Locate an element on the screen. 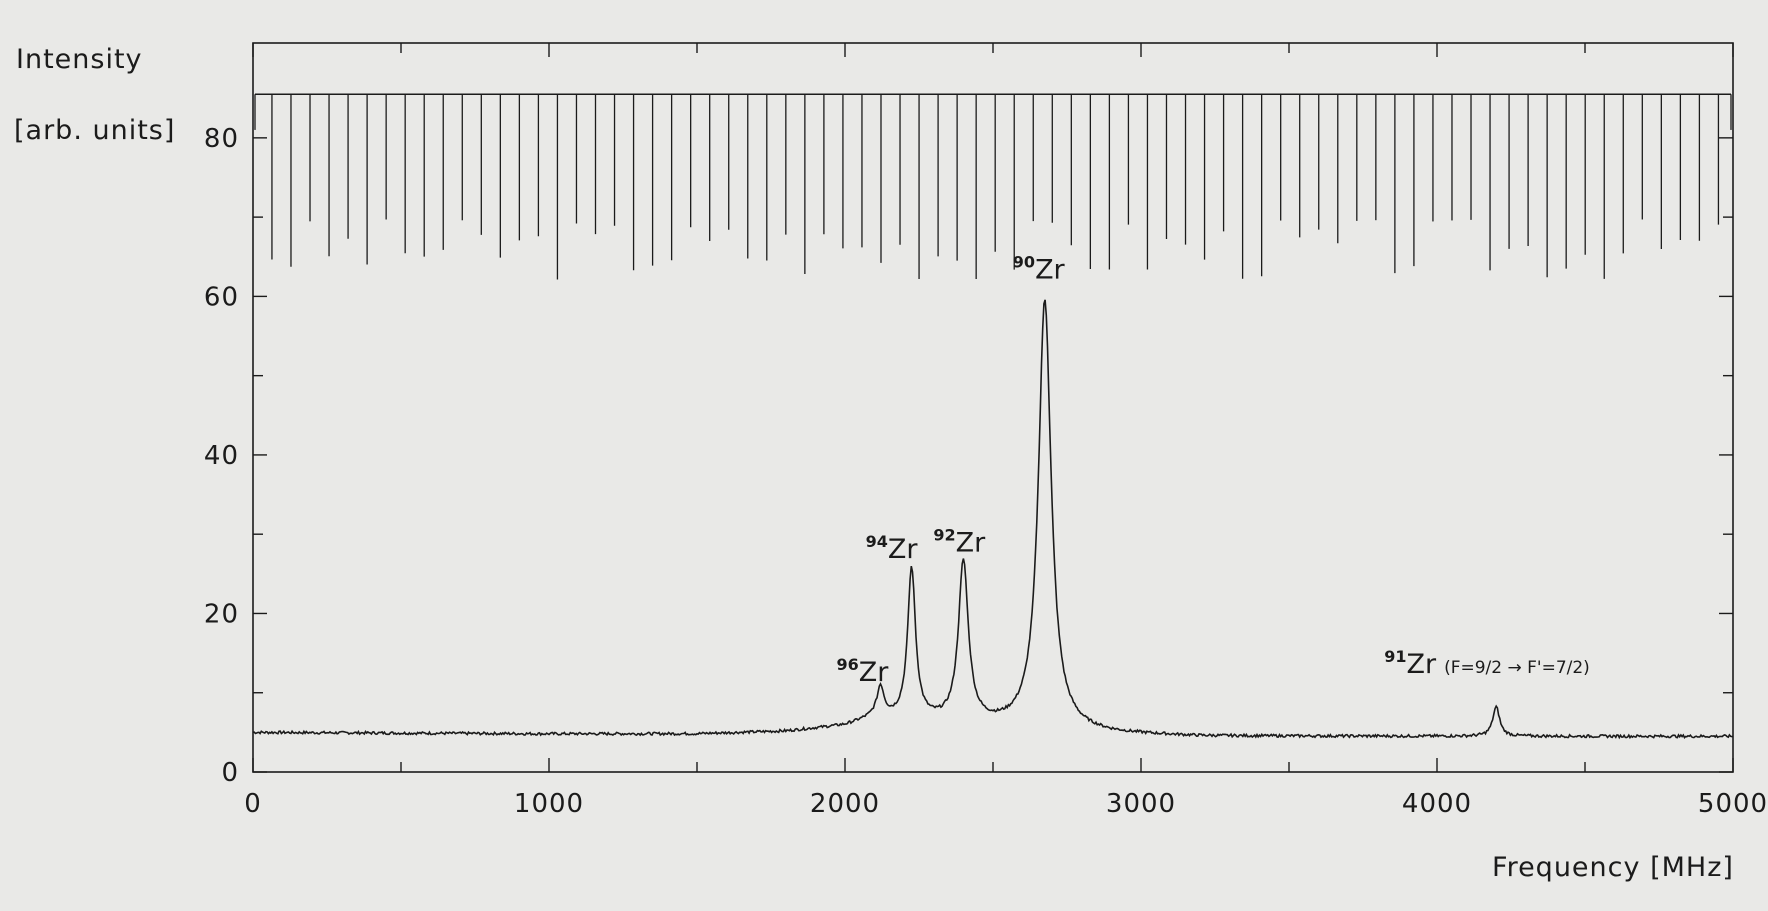 This screenshot has width=1768, height=911. y-axis-title-line1: Intensity is located at coordinates (79, 59).